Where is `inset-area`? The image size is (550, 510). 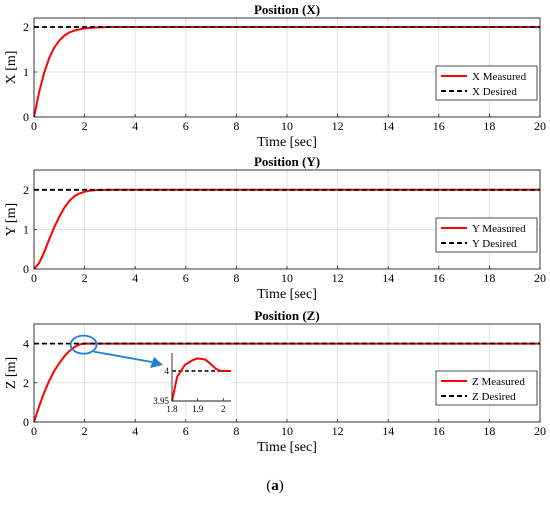 inset-area is located at coordinates (201, 377).